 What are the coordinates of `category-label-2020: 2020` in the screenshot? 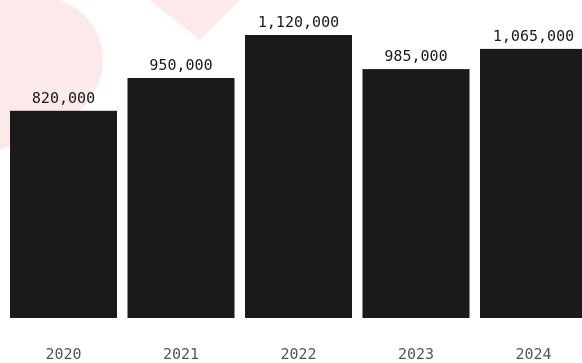 It's located at (63, 354).